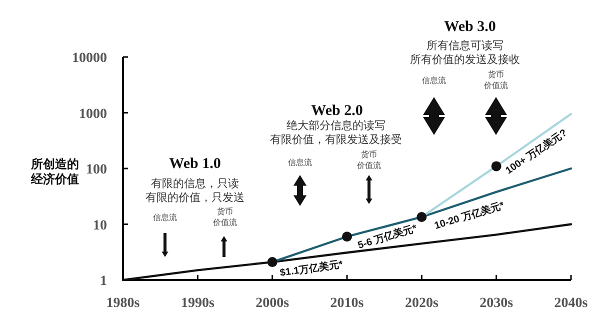 The width and height of the screenshot is (600, 324). I want to click on x-tick-label: 1980s, so click(123, 303).